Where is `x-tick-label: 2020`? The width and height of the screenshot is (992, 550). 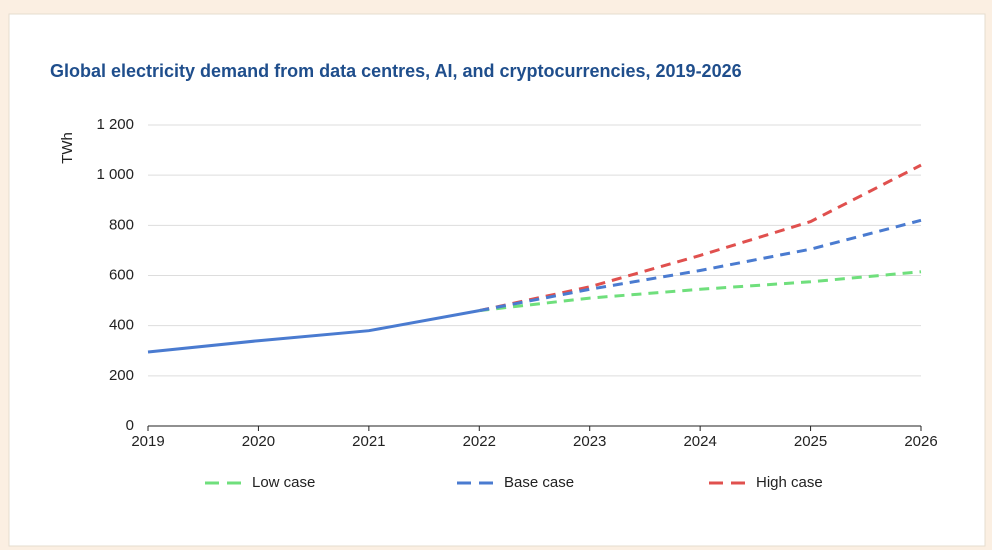 x-tick-label: 2020 is located at coordinates (258, 441).